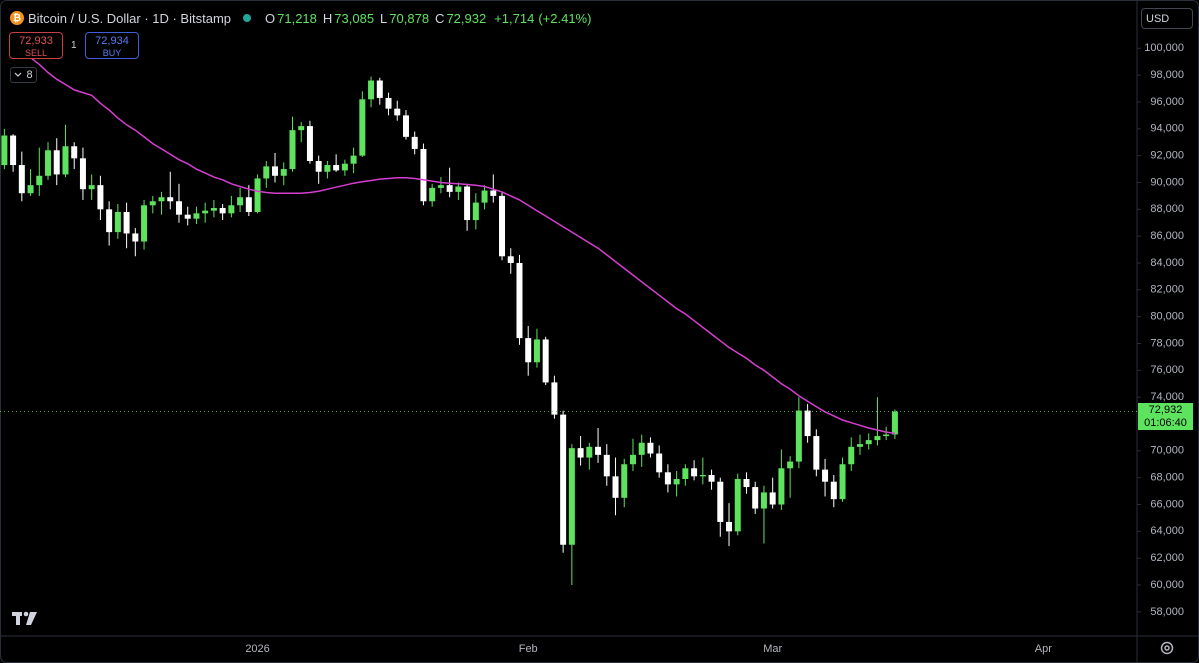 The height and width of the screenshot is (663, 1199). I want to click on ohlc-key: O, so click(270, 18).